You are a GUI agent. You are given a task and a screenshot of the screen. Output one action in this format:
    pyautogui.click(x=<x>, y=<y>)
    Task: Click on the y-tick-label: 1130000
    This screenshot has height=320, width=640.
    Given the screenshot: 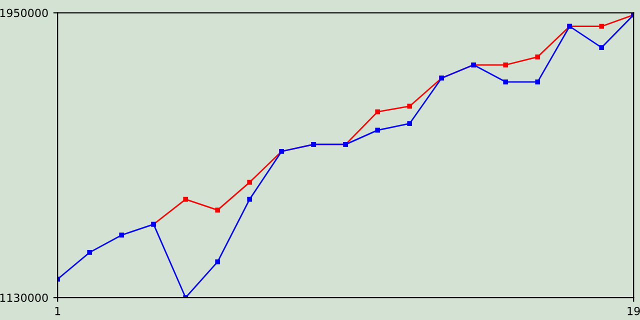 What is the action you would take?
    pyautogui.click(x=24, y=298)
    